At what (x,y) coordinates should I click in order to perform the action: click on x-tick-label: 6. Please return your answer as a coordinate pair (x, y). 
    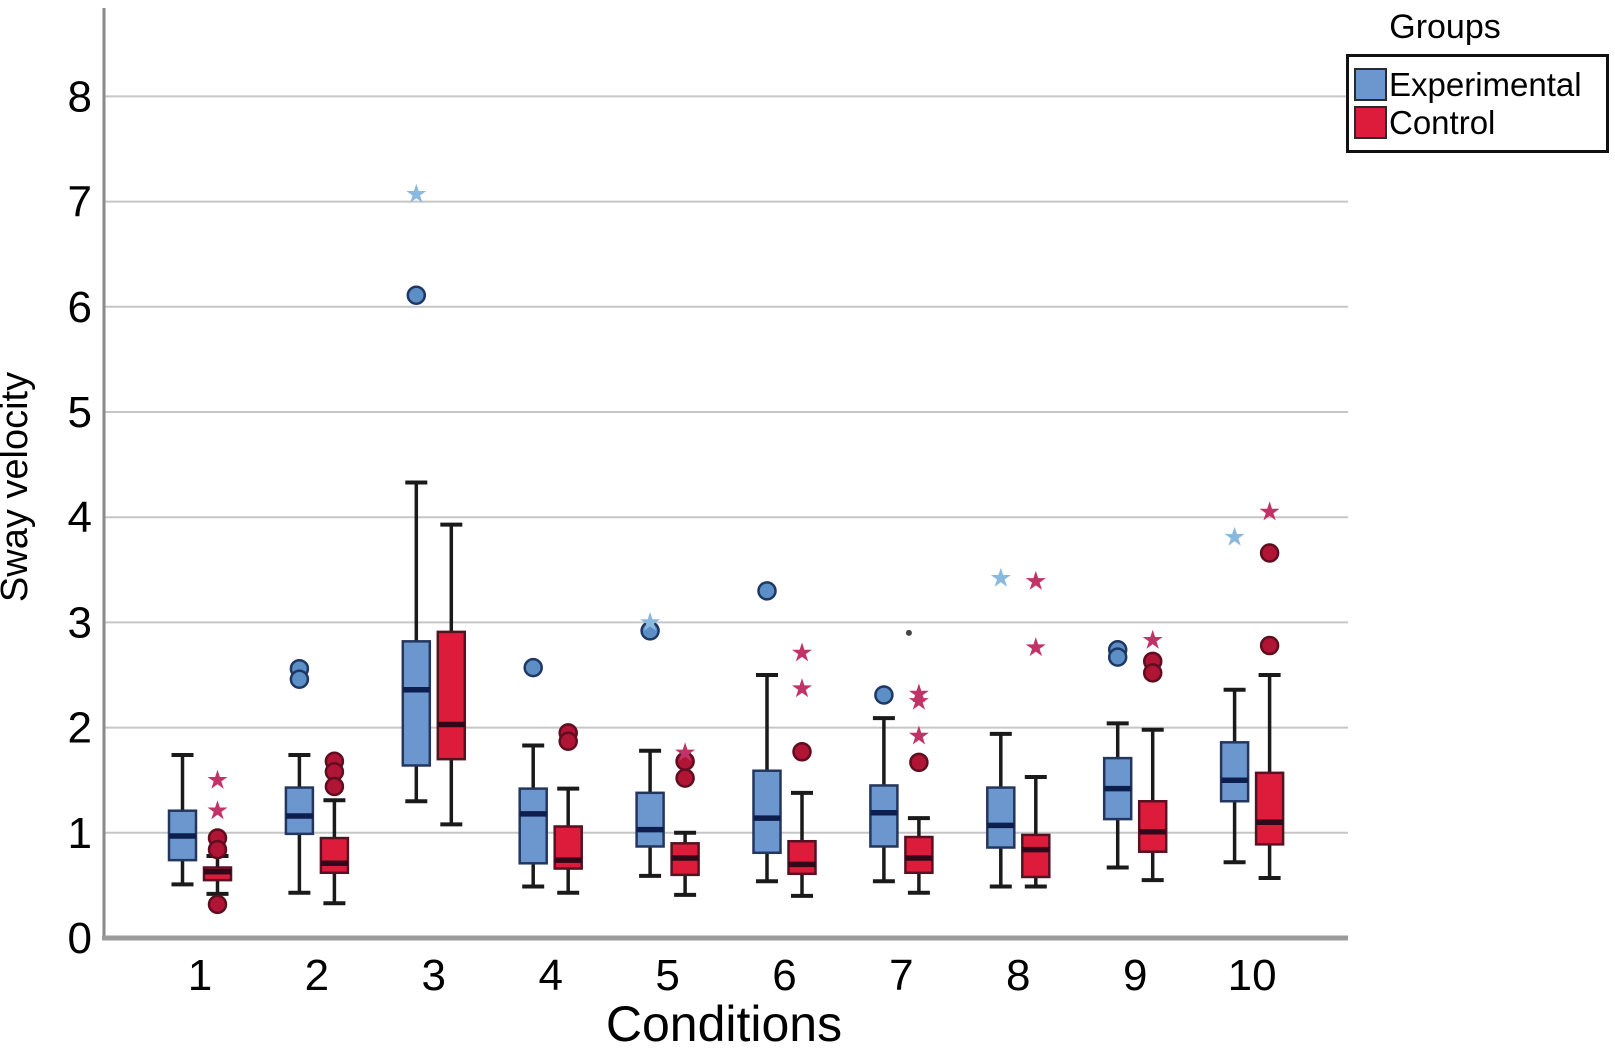
    Looking at the image, I should click on (784, 975).